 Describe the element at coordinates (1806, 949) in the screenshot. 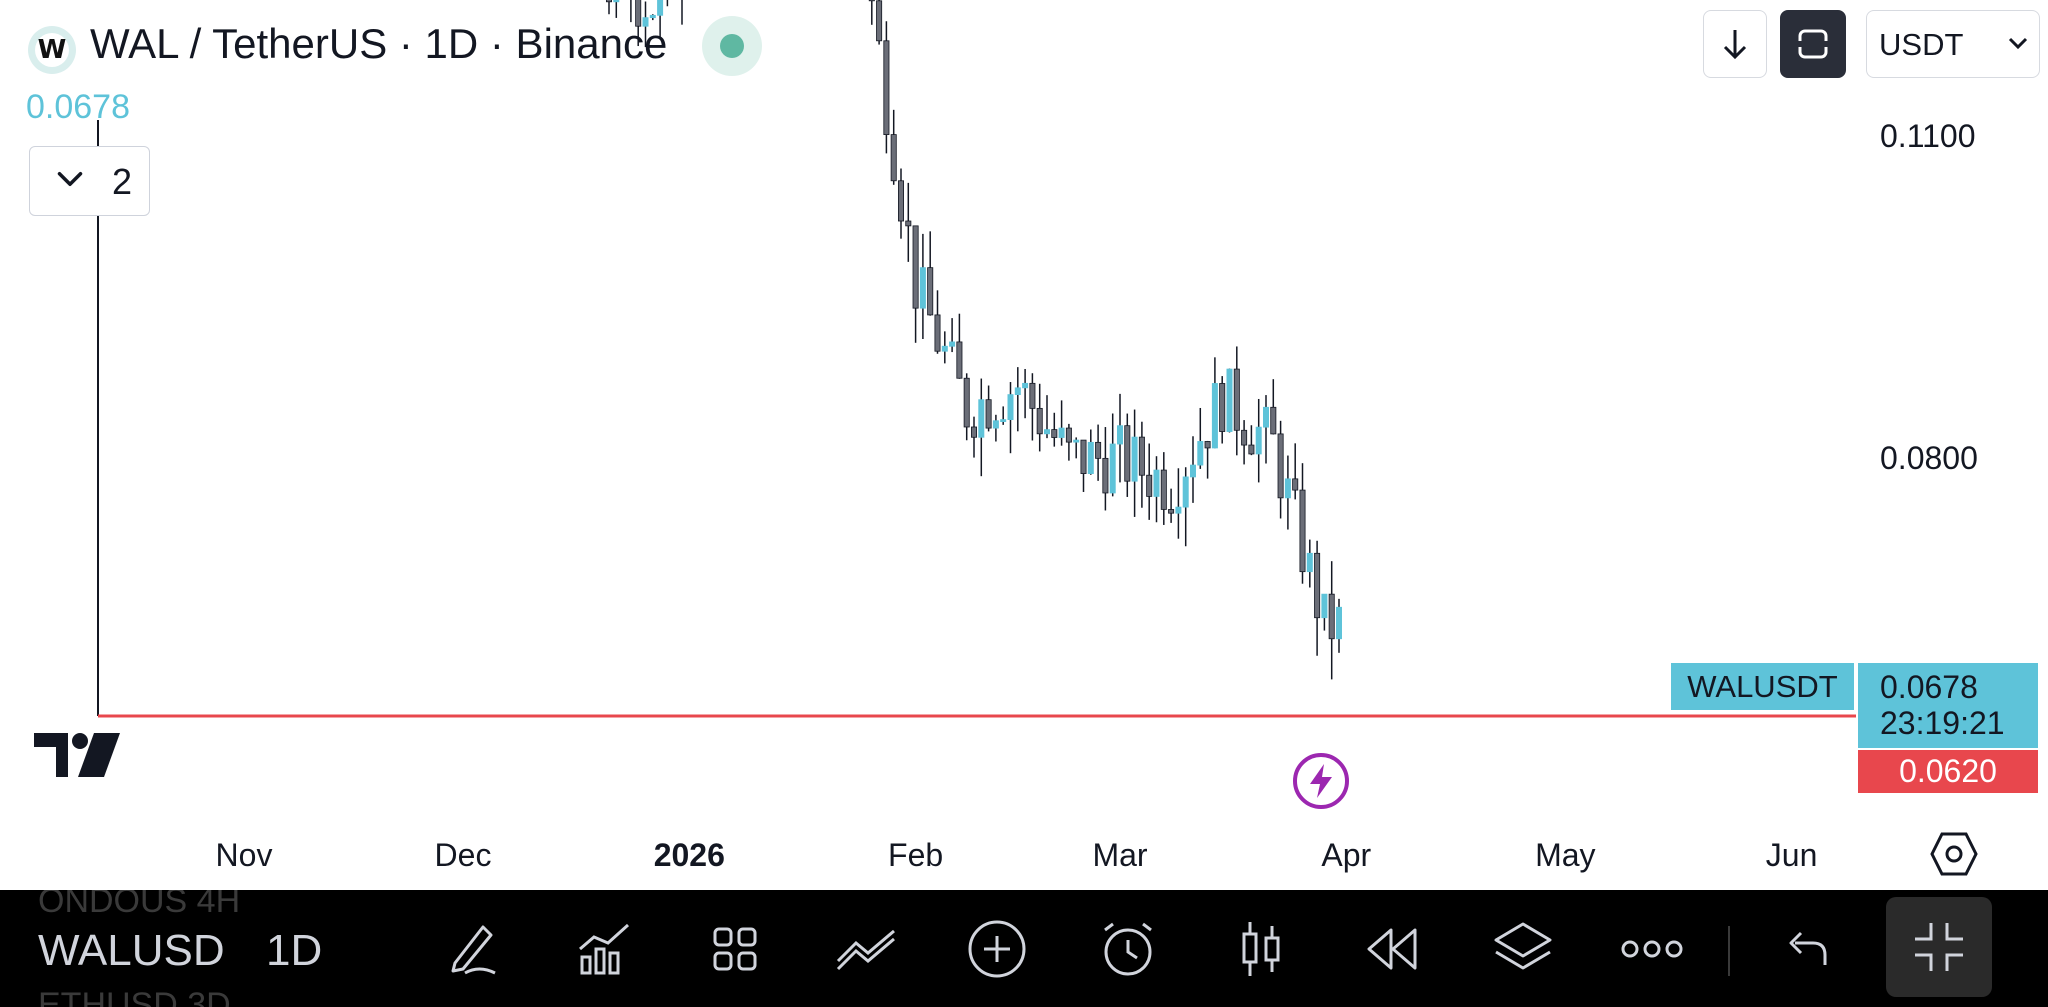

I see `undo-icon` at that location.